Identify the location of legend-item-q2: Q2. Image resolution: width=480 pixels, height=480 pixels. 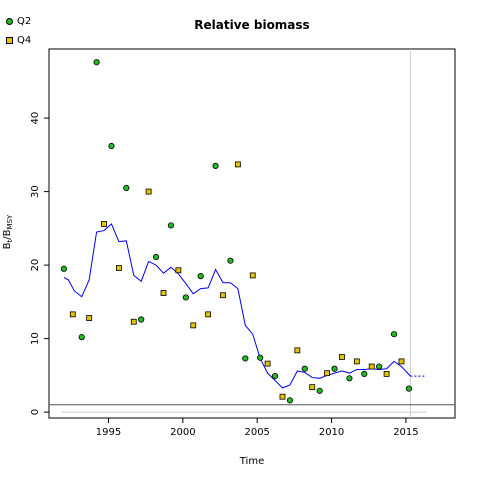
(18, 21).